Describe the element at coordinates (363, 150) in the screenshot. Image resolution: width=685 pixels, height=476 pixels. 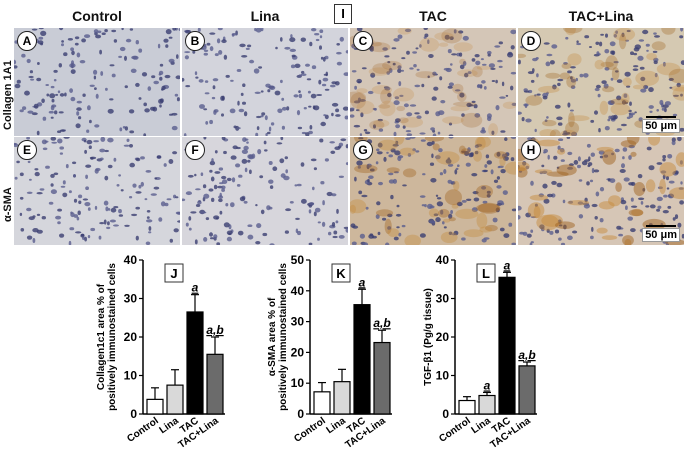
I see `panel-letter-g: G` at that location.